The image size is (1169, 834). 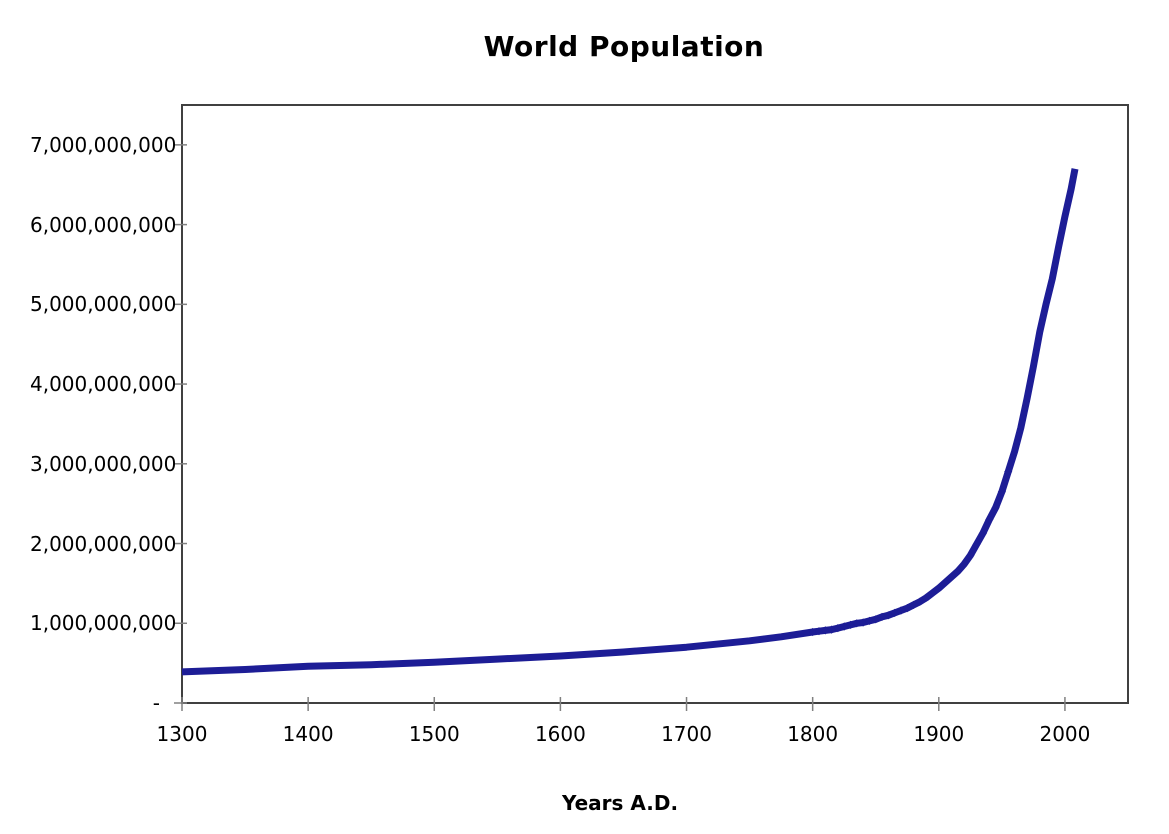 I want to click on x-axis-title: Years A.D., so click(x=620, y=803).